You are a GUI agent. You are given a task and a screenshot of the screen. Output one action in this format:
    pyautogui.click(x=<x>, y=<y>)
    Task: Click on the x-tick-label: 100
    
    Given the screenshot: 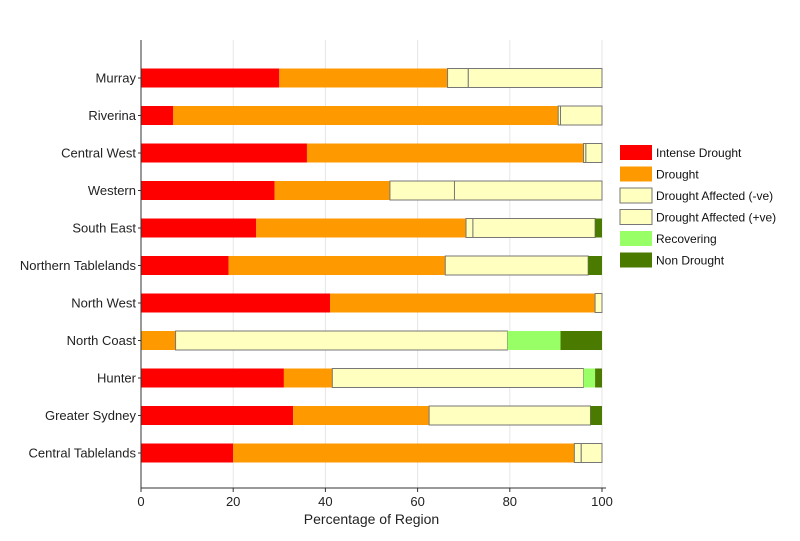 What is the action you would take?
    pyautogui.click(x=602, y=501)
    